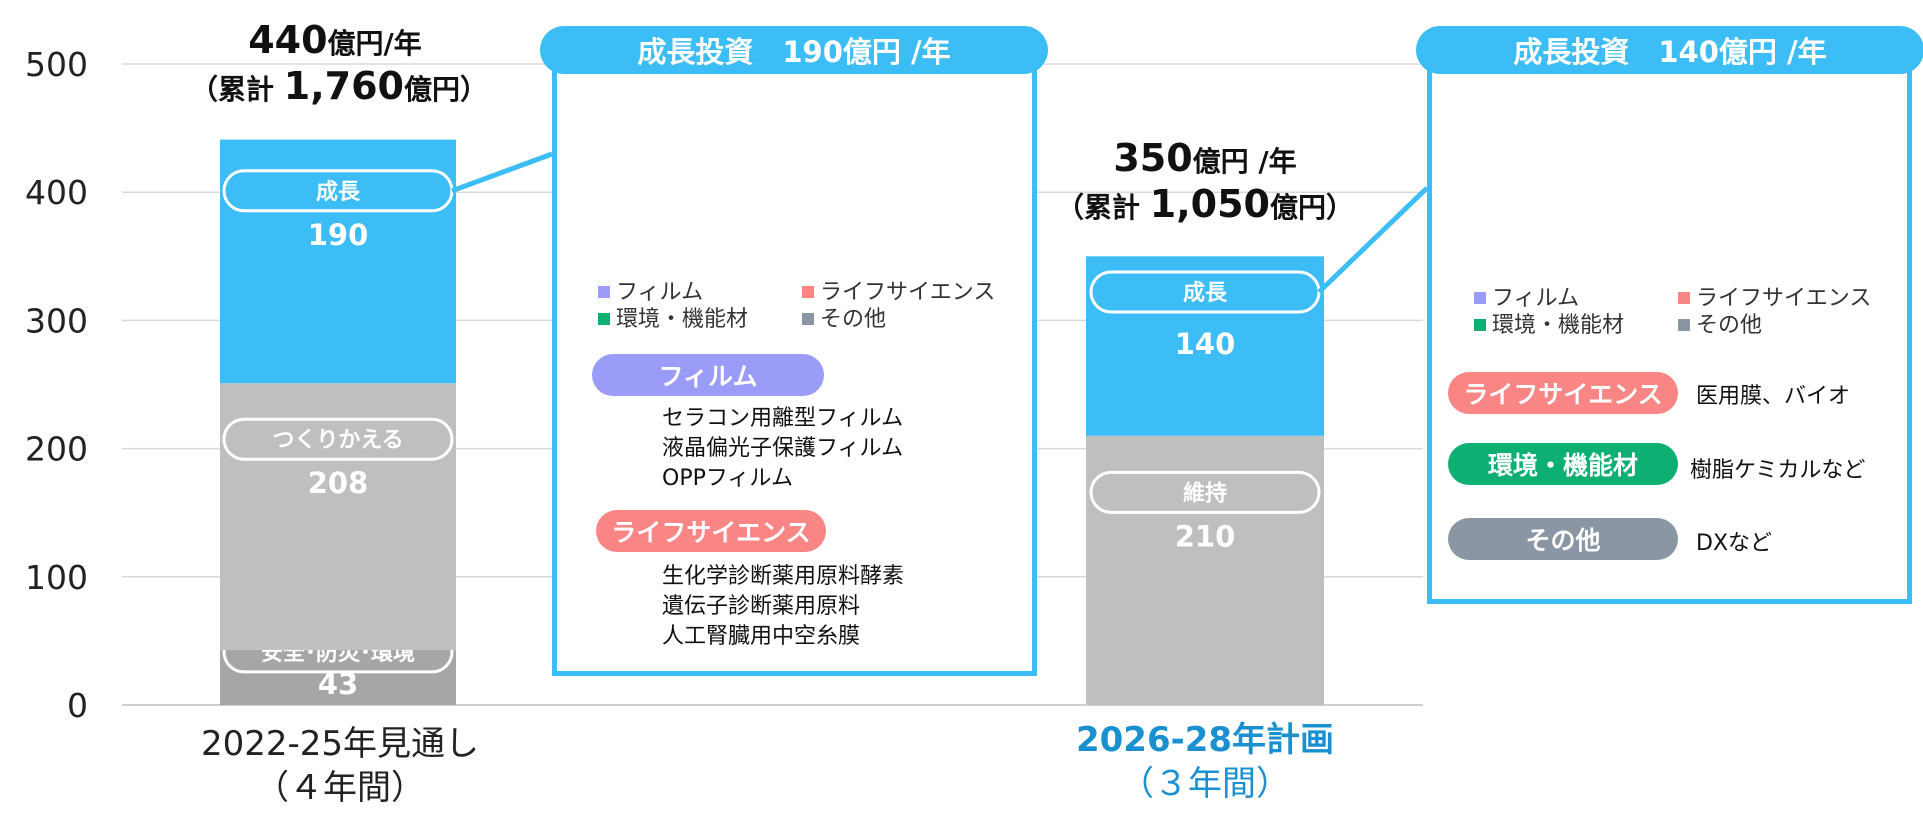  Describe the element at coordinates (56, 577) in the screenshot. I see `y-tick-label: 100` at that location.